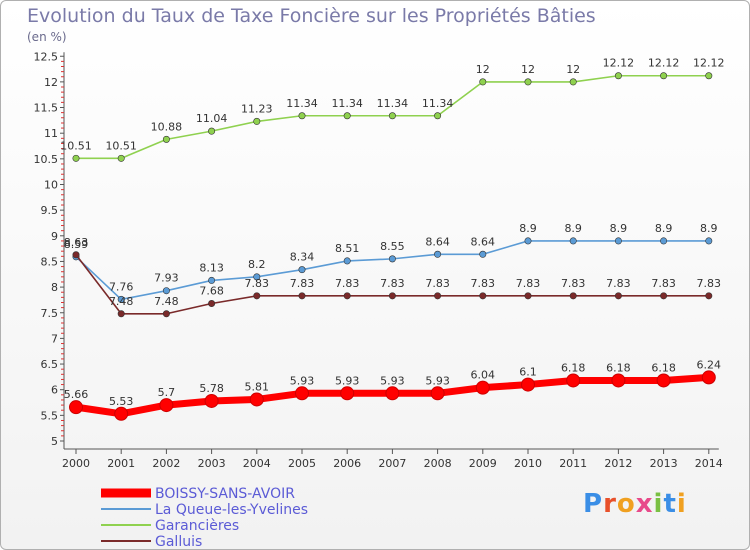 The image size is (750, 550). I want to click on data-label: 8.63, so click(76, 242).